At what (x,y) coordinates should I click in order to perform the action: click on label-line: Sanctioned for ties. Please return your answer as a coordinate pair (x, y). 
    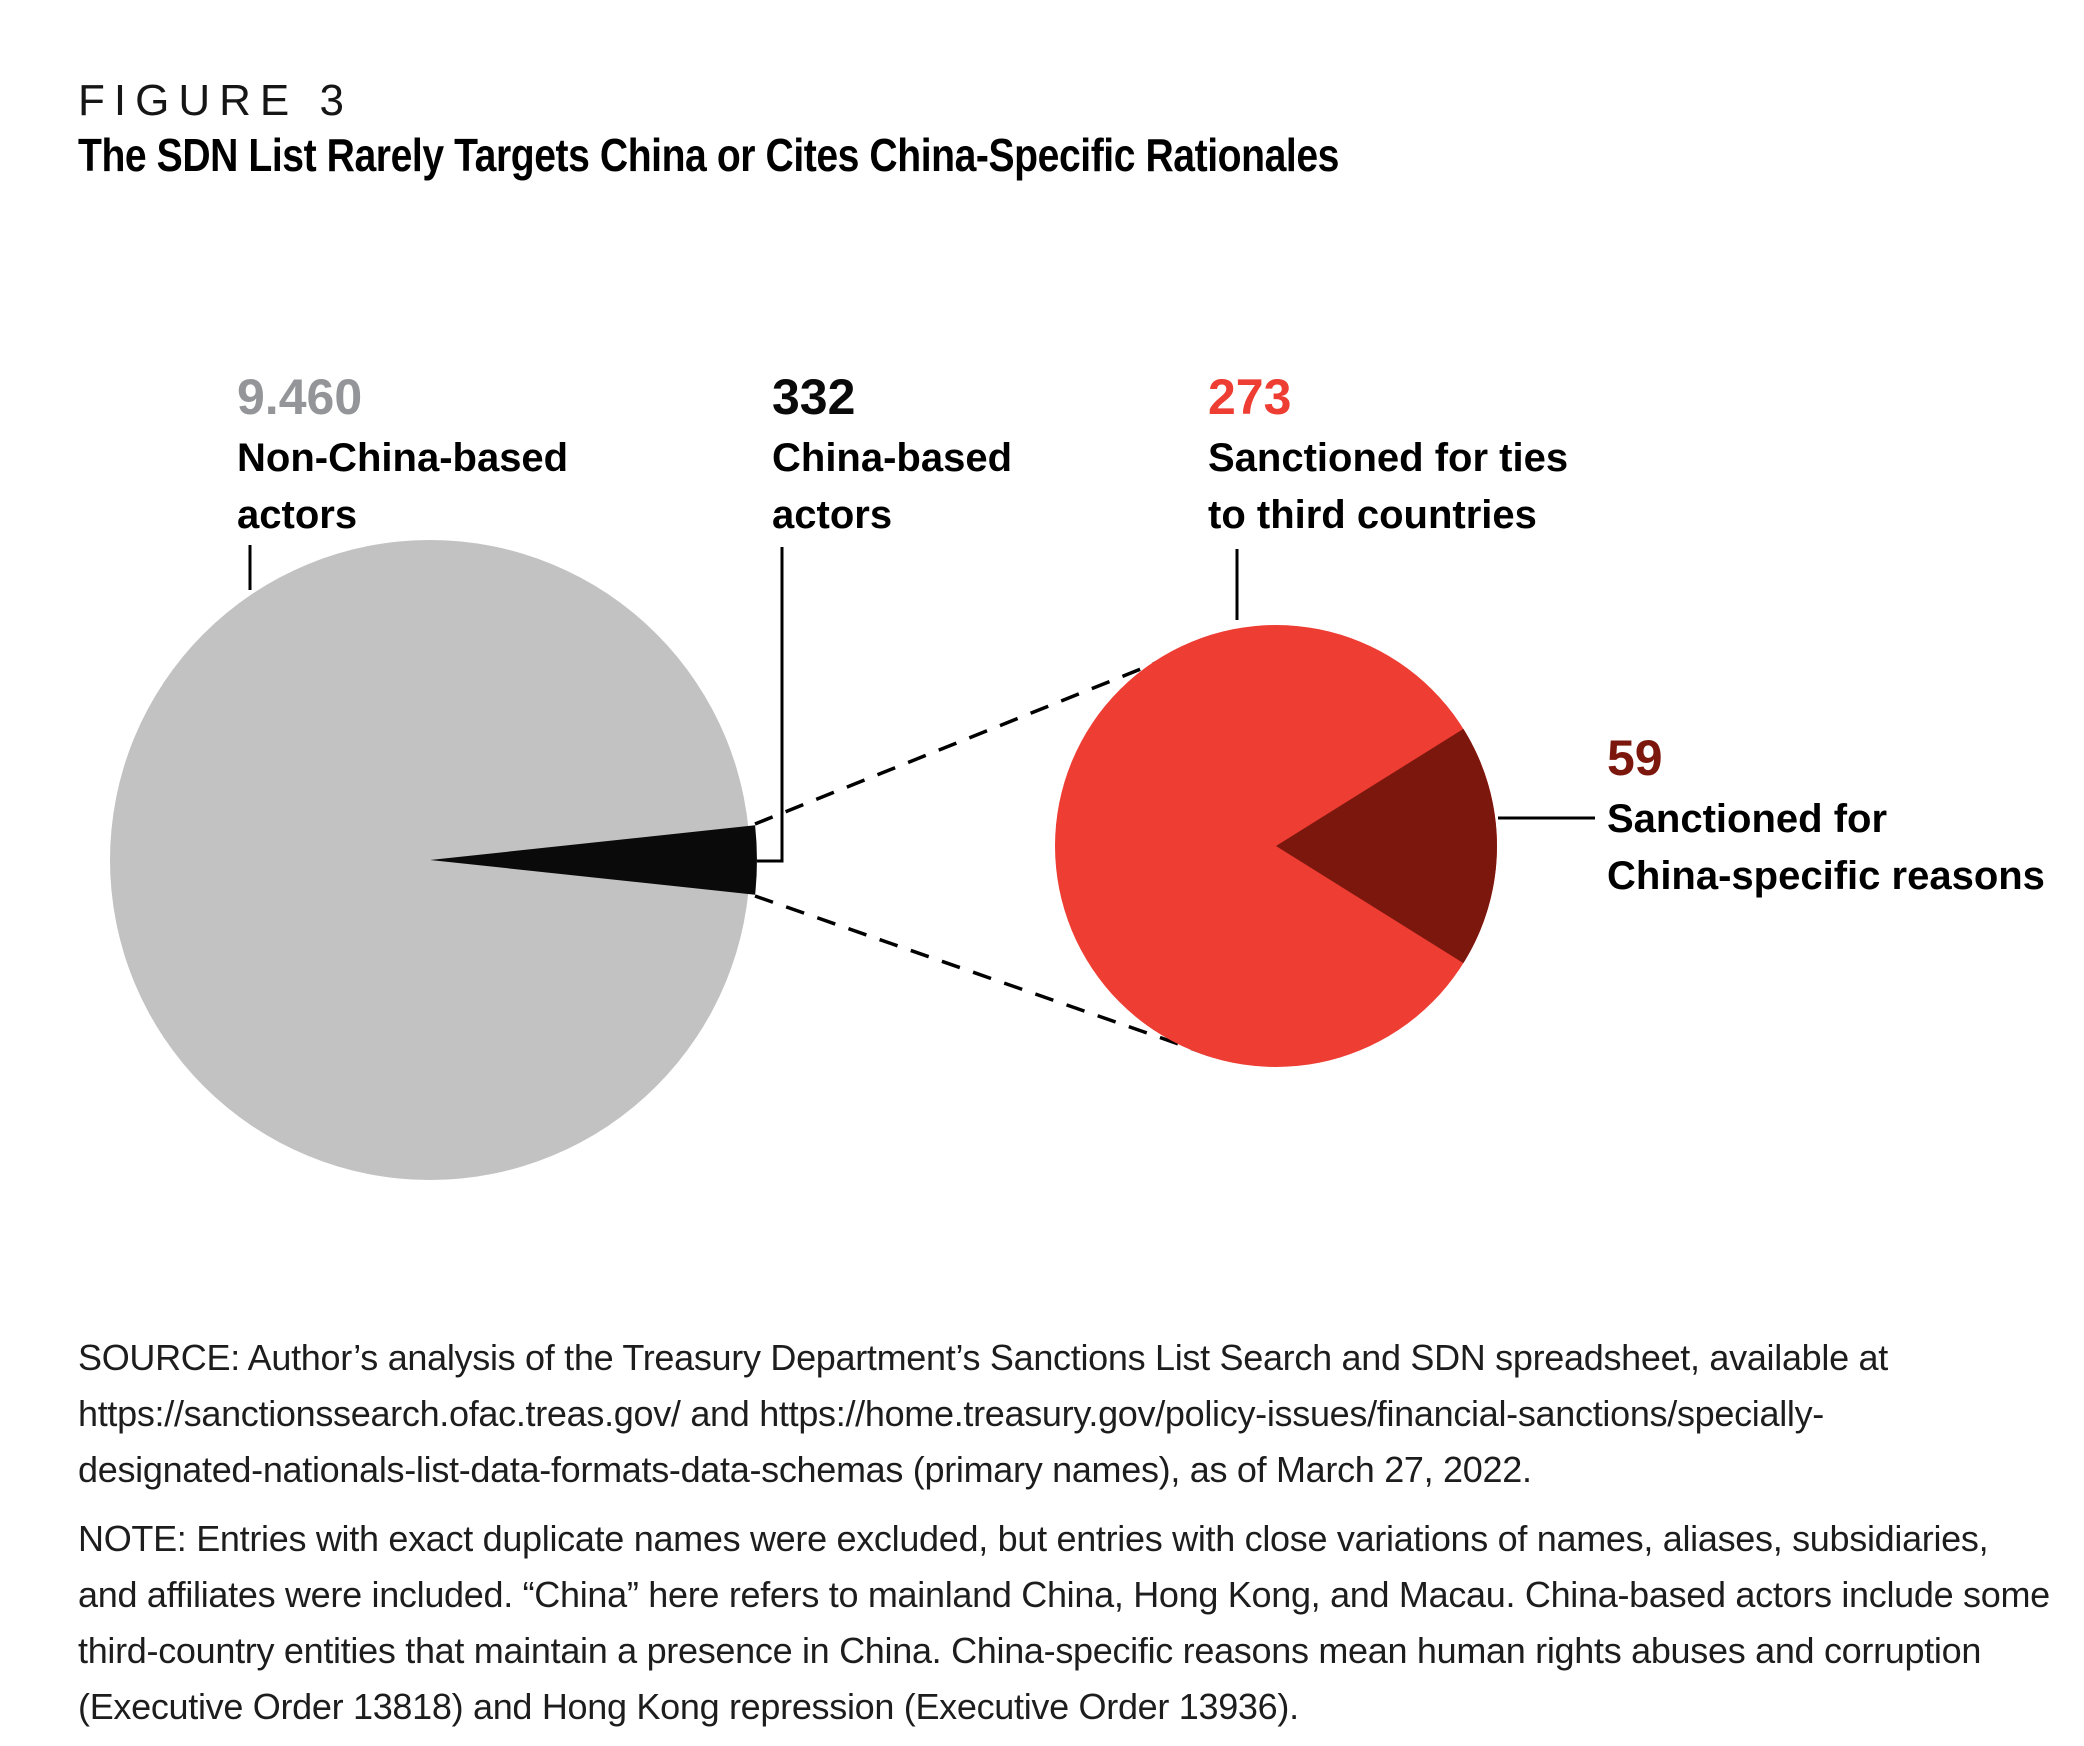
    Looking at the image, I should click on (1388, 458).